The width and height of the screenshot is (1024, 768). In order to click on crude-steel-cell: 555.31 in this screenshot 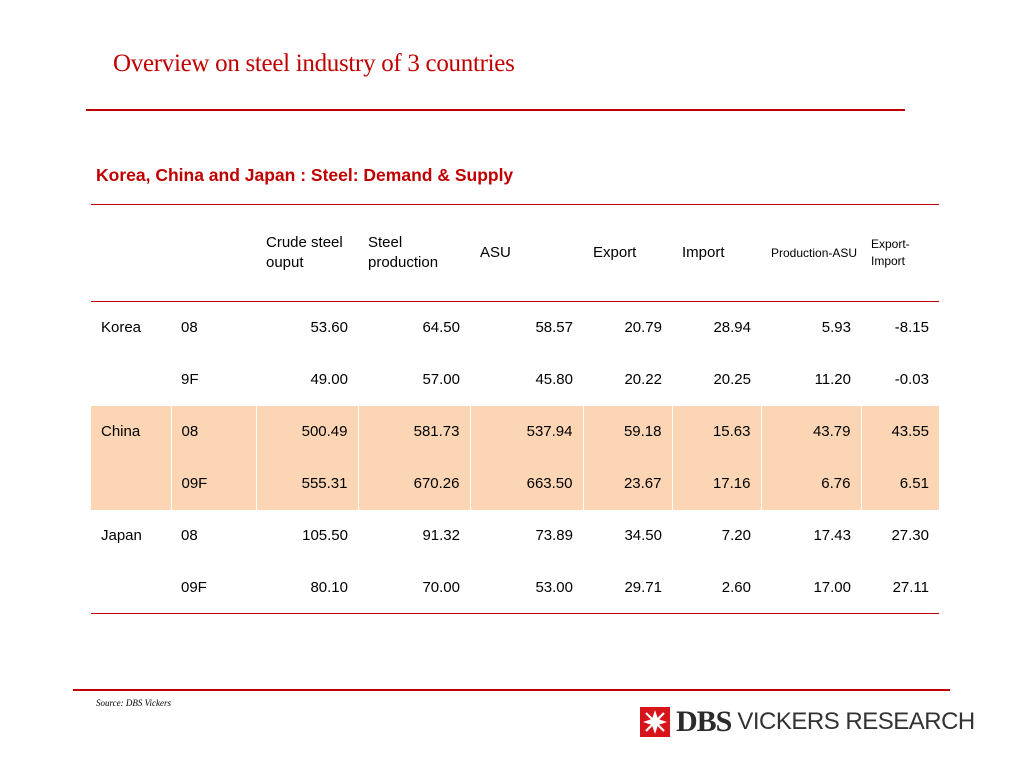, I will do `click(306, 483)`.